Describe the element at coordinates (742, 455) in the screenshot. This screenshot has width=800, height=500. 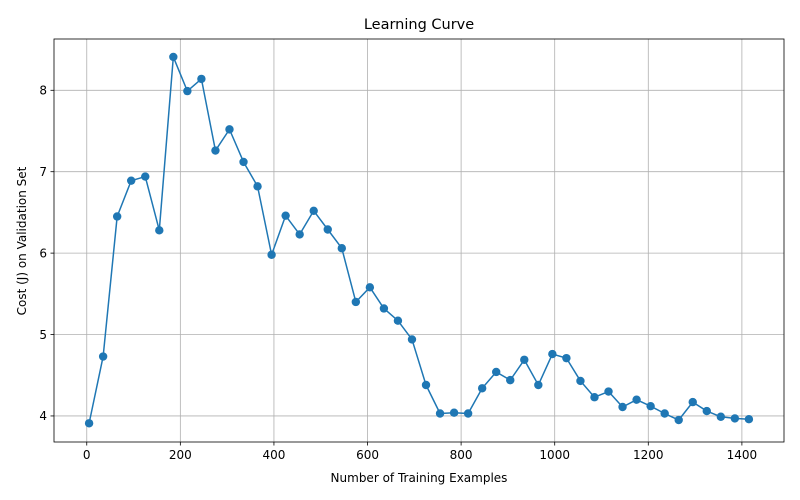
I see `x-tick-label: 1400` at that location.